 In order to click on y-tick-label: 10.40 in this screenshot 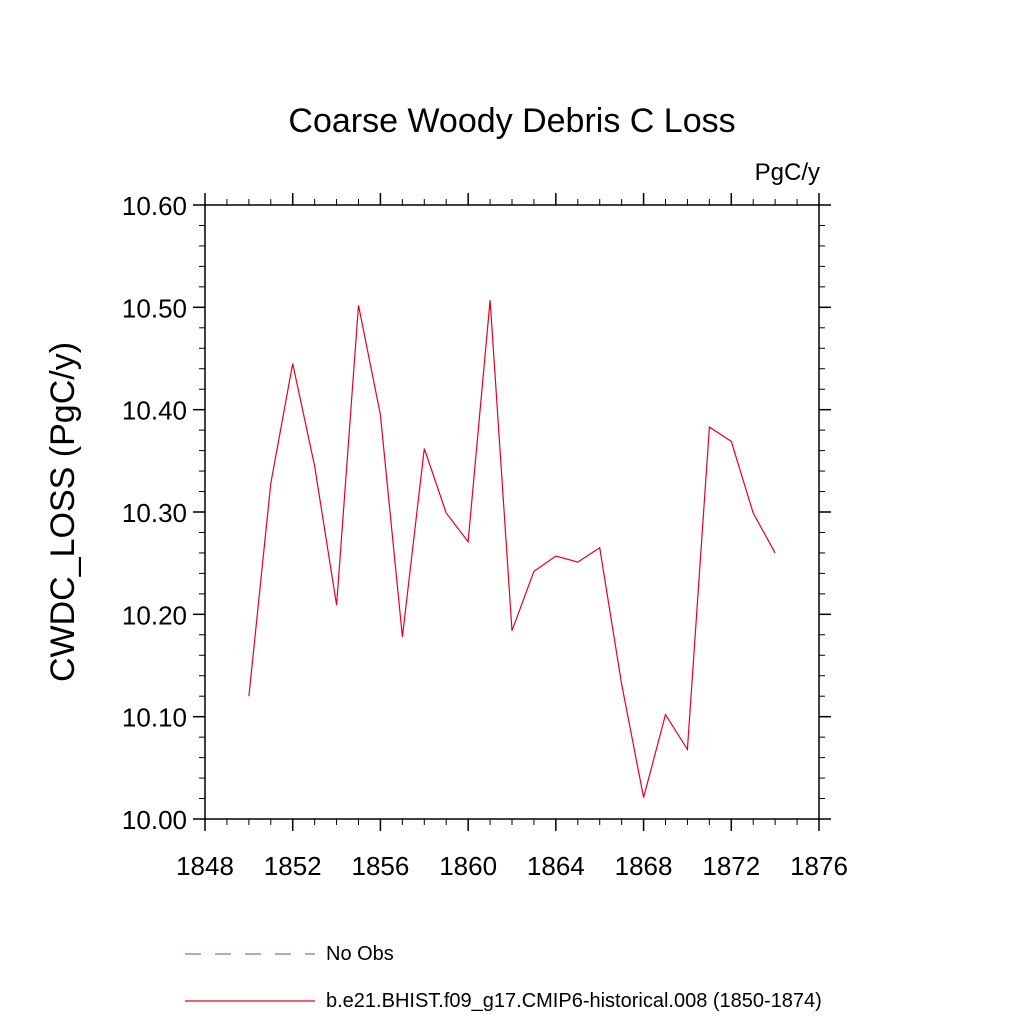, I will do `click(154, 411)`.